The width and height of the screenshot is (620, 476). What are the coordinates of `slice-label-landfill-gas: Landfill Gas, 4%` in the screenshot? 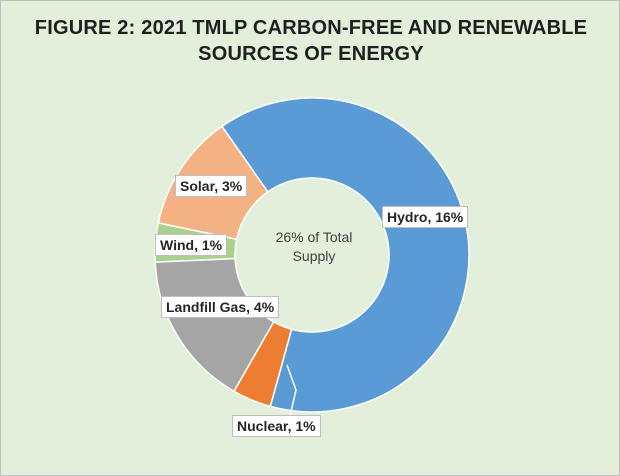 It's located at (220, 307).